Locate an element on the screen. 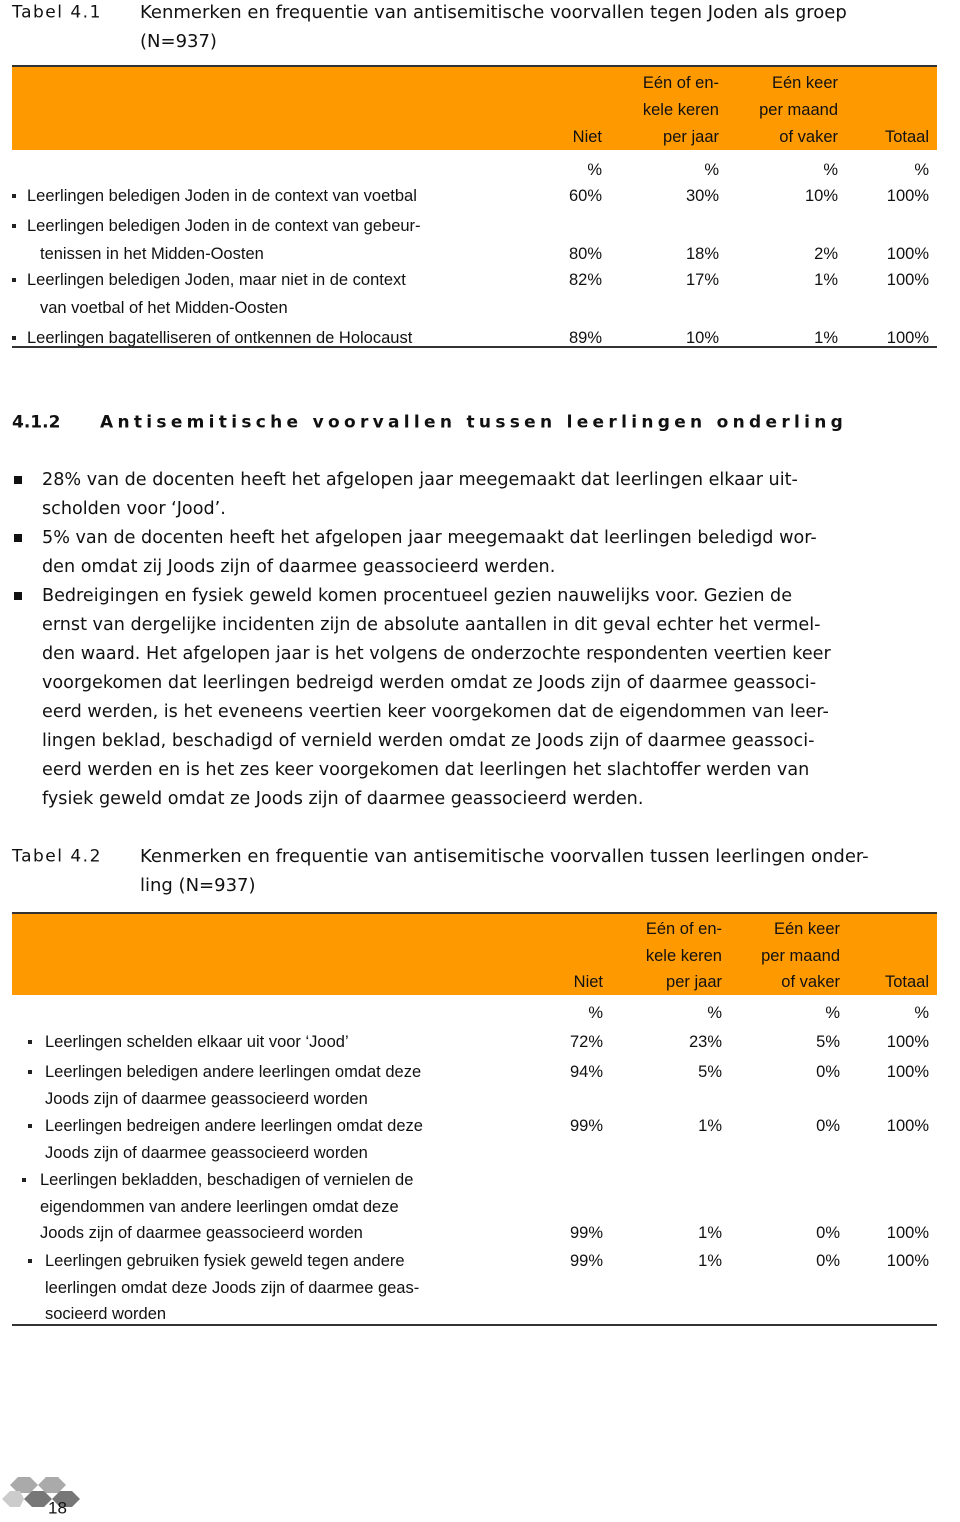 The height and width of the screenshot is (1522, 960). paragraph-line: scholden voor ‘Jood’. is located at coordinates (134, 509).